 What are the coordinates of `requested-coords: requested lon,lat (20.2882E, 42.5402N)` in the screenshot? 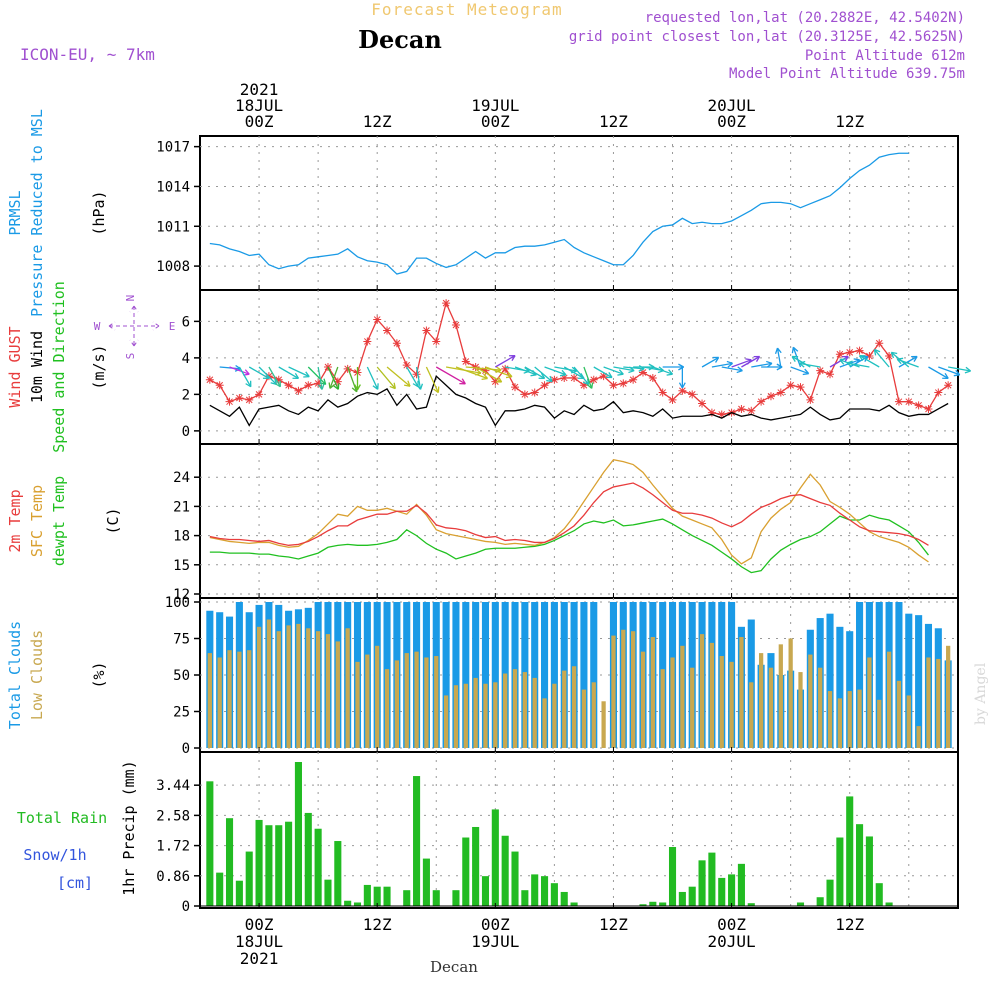 It's located at (805, 18).